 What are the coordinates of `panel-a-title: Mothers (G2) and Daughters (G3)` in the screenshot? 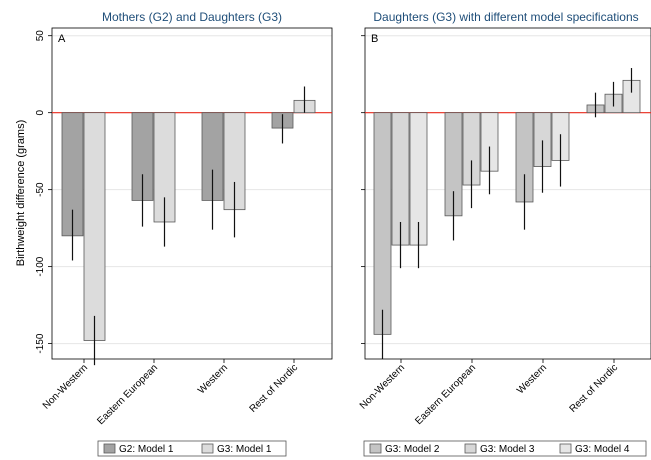 It's located at (192, 17).